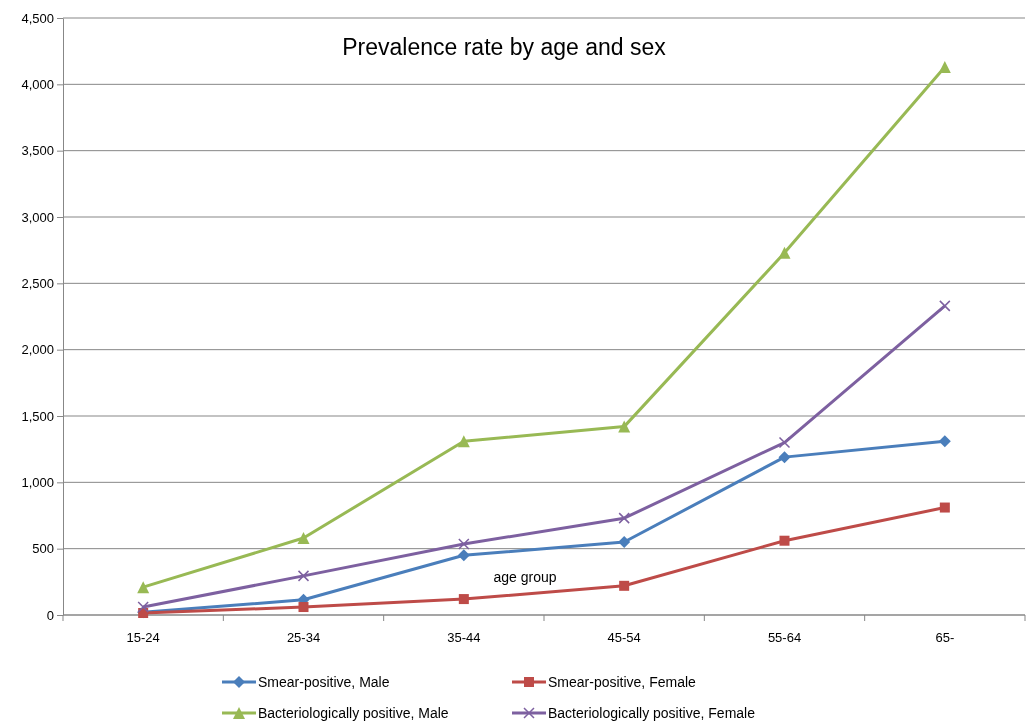  Describe the element at coordinates (784, 637) in the screenshot. I see `x-tick-label: 55-64` at that location.